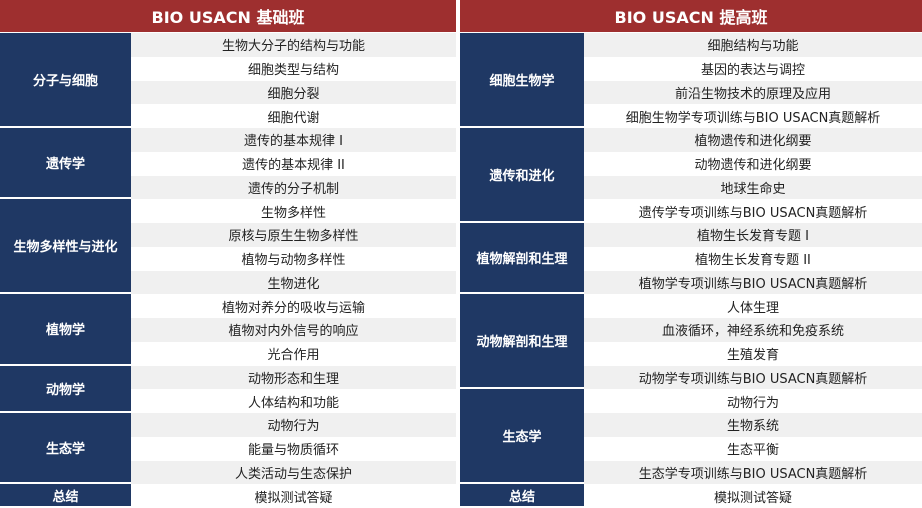 Image resolution: width=922 pixels, height=508 pixels. I want to click on category: 动物解剖和生理, so click(522, 342).